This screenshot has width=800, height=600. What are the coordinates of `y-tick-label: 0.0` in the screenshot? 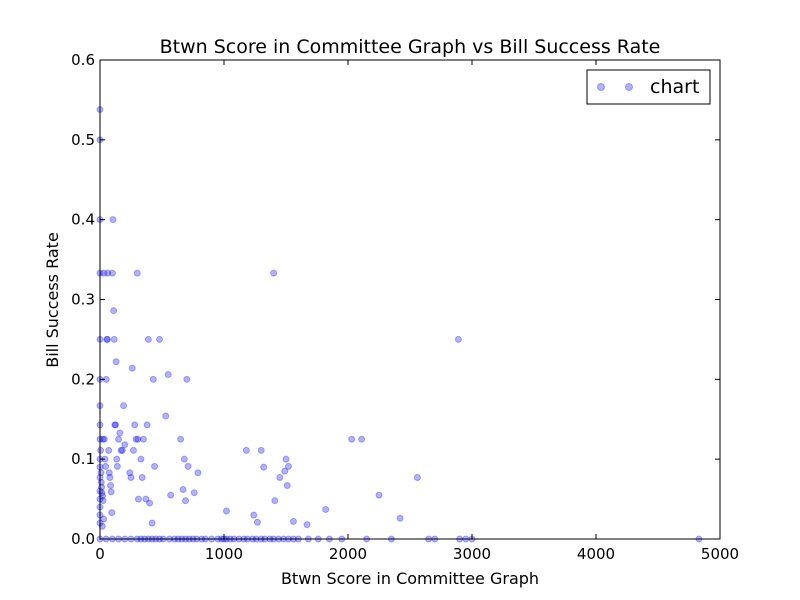 It's located at (83, 539).